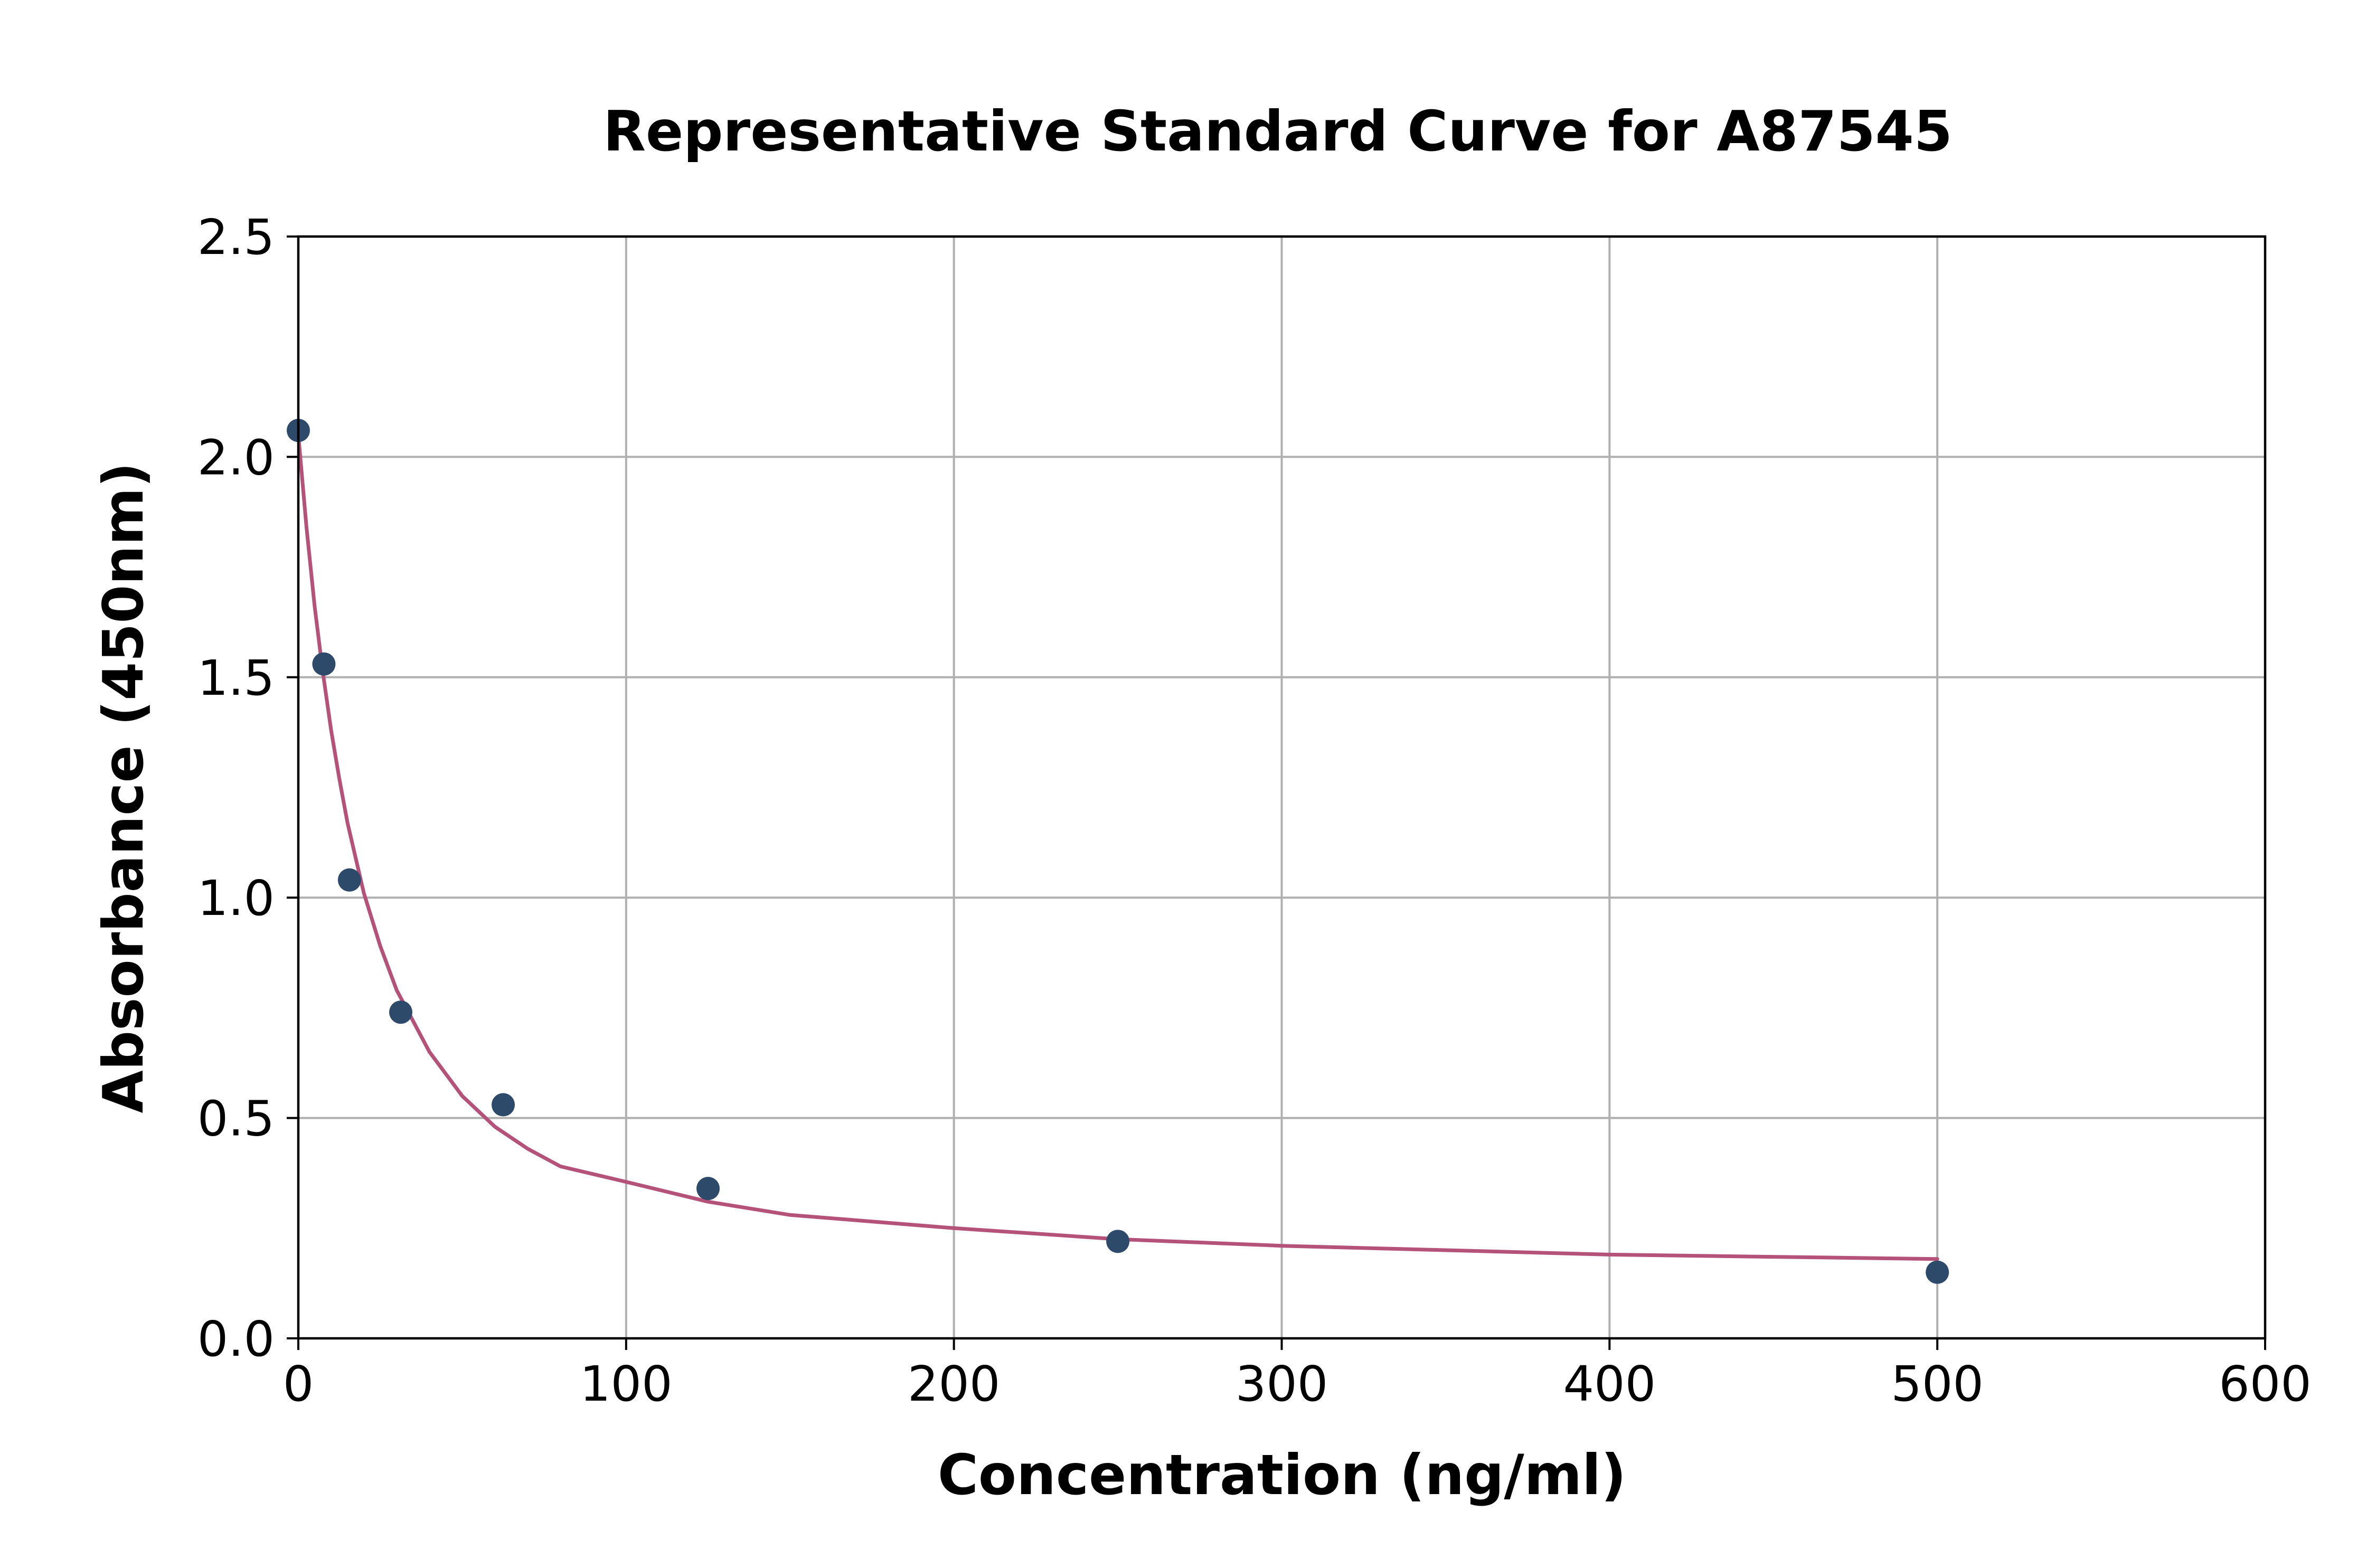 Image resolution: width=2376 pixels, height=1568 pixels. What do you see at coordinates (236, 1339) in the screenshot?
I see `y-tick-label: 0.0` at bounding box center [236, 1339].